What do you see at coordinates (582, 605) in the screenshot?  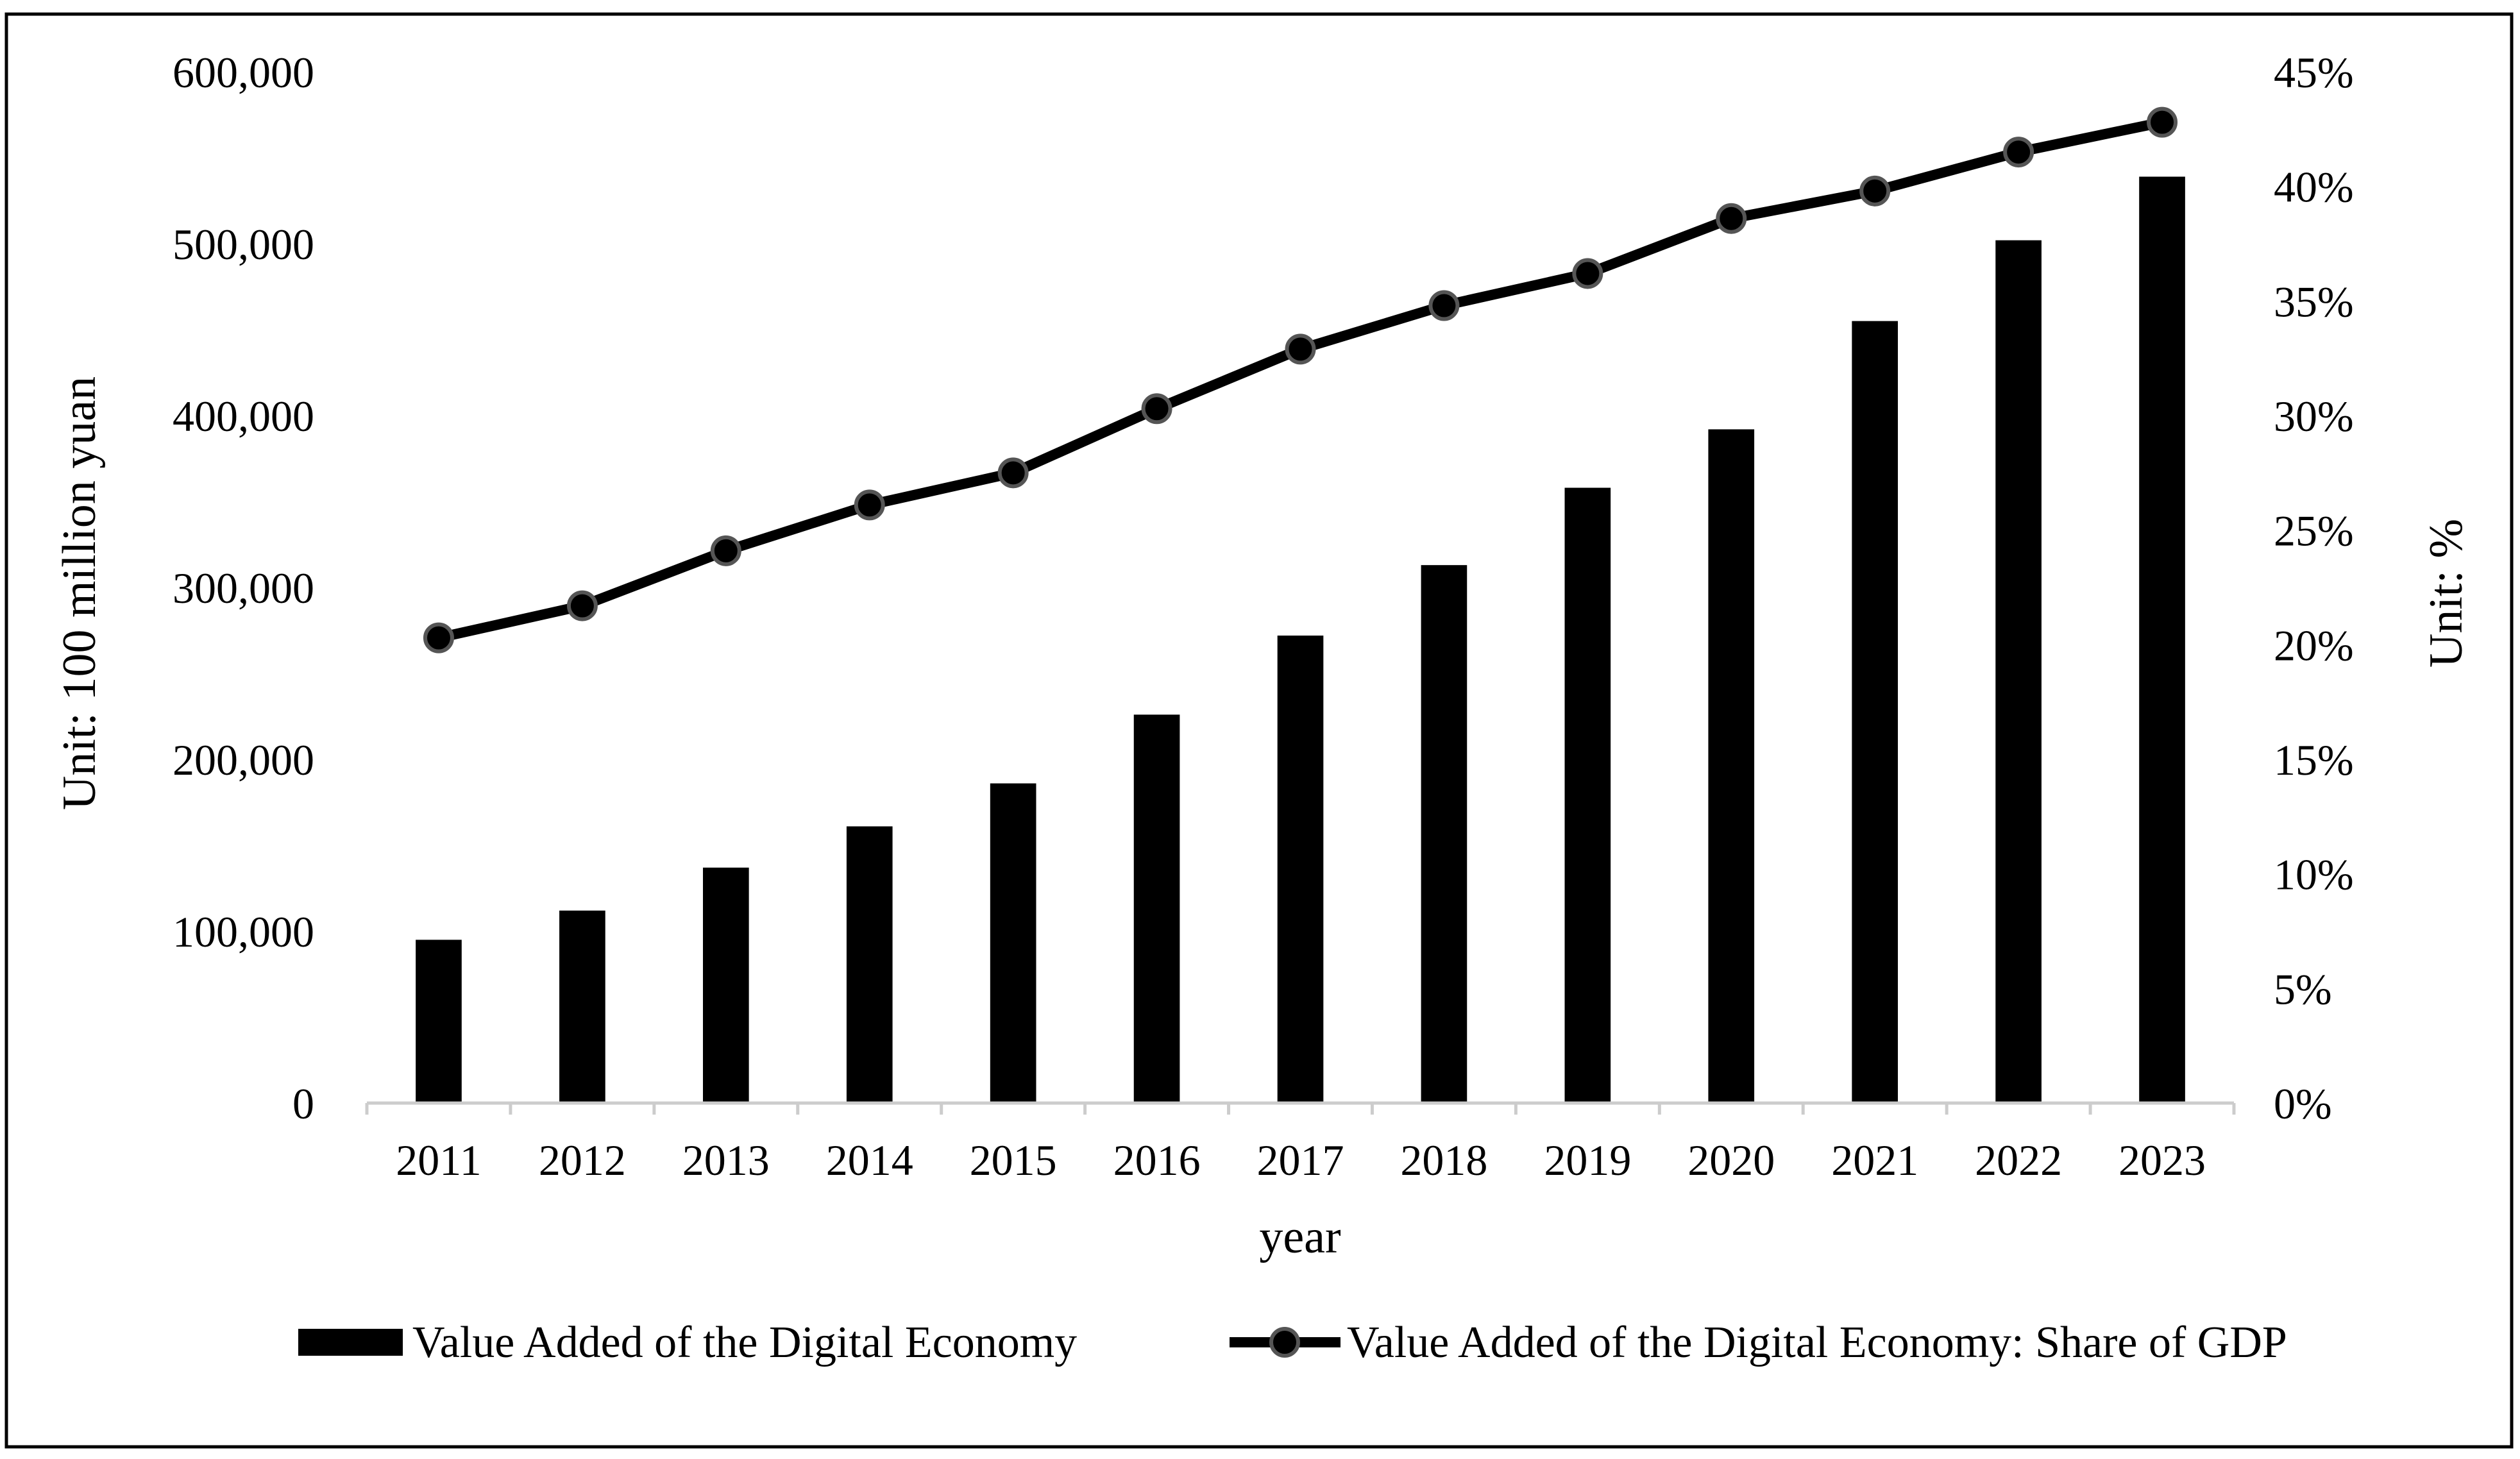 I see `share-point-2012` at bounding box center [582, 605].